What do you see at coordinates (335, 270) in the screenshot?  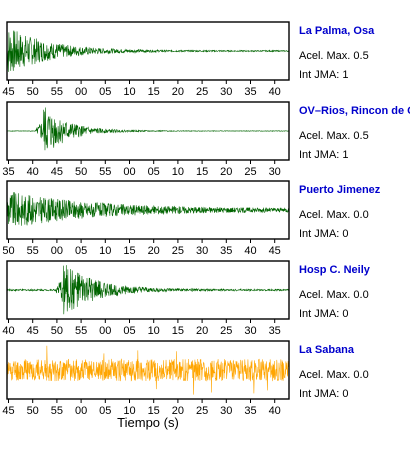 I see `station-name: Hosp C. Neily` at bounding box center [335, 270].